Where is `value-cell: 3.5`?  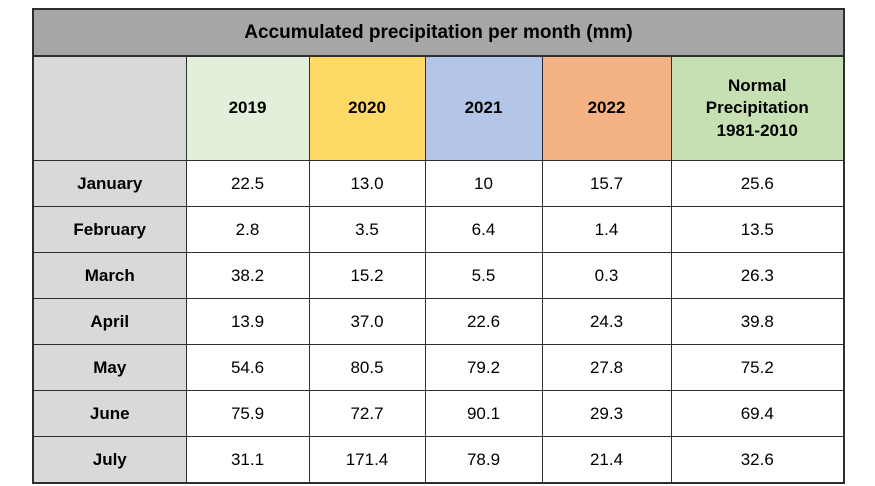 value-cell: 3.5 is located at coordinates (367, 229).